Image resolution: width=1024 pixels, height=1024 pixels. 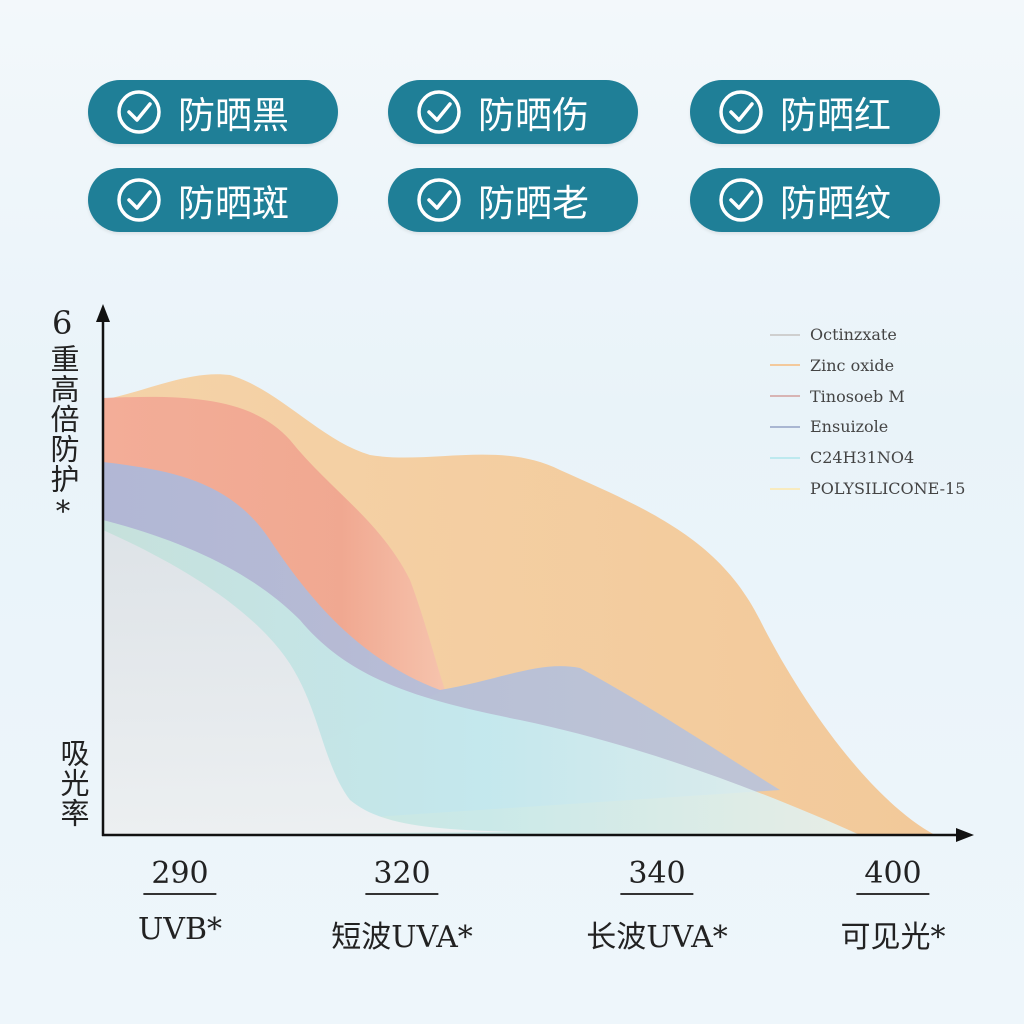 What do you see at coordinates (311, 682) in the screenshot?
I see `curve-octinzxate` at bounding box center [311, 682].